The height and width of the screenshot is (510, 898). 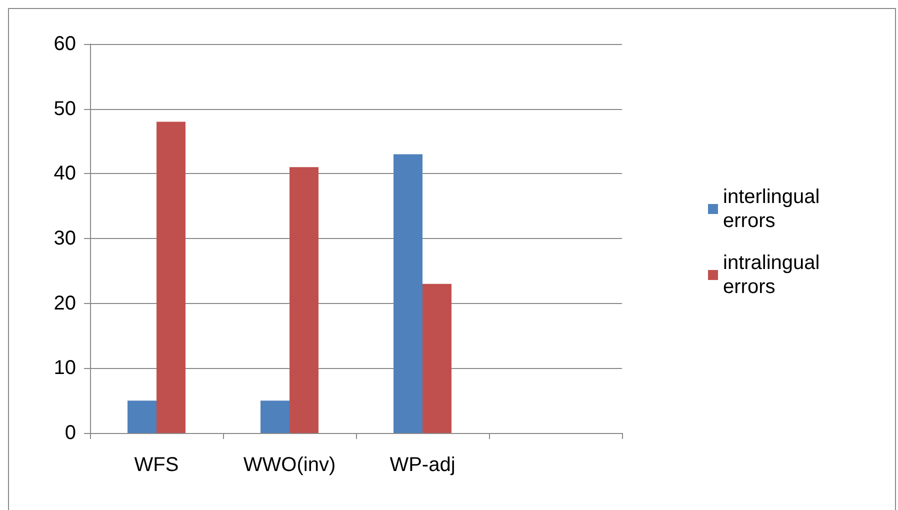 I want to click on x-tick-label: WFS, so click(x=156, y=465).